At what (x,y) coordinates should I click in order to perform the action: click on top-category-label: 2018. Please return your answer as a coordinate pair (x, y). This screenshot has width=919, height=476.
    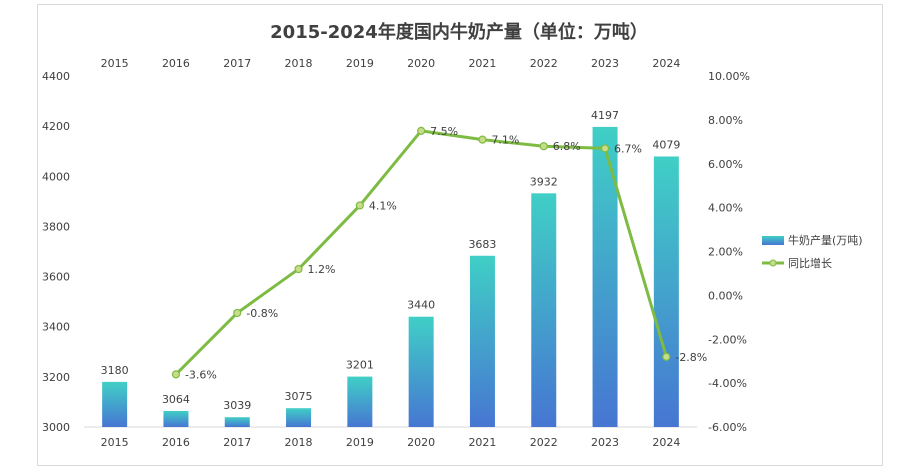
    Looking at the image, I should click on (299, 63).